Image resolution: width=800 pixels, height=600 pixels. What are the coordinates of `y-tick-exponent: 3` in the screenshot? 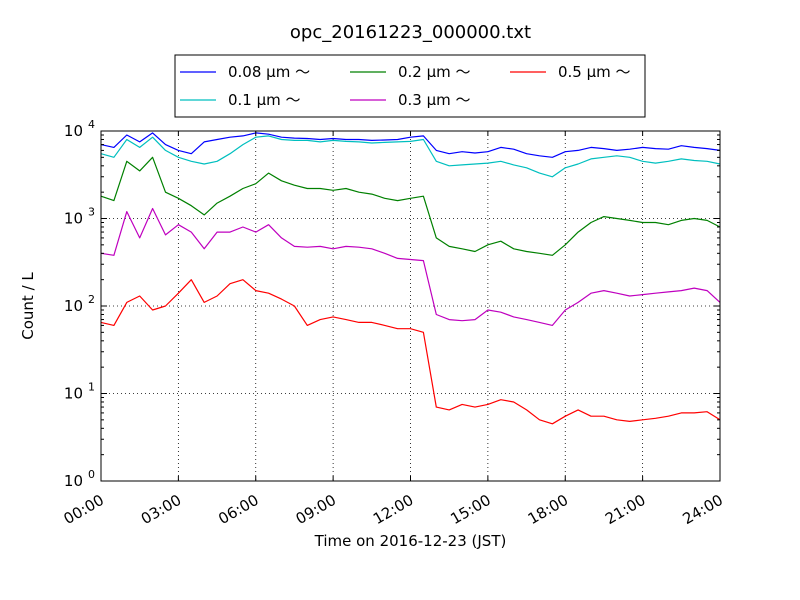 It's located at (91, 212).